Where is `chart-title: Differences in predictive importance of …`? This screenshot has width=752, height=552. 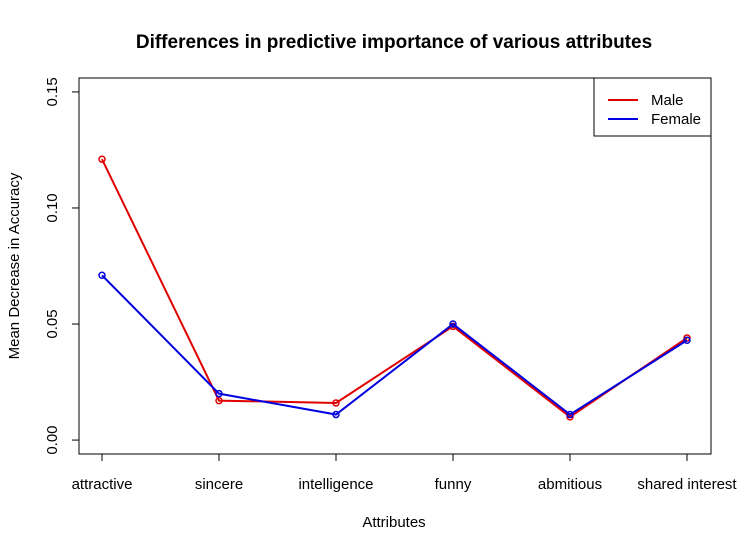 chart-title: Differences in predictive importance of … is located at coordinates (394, 42).